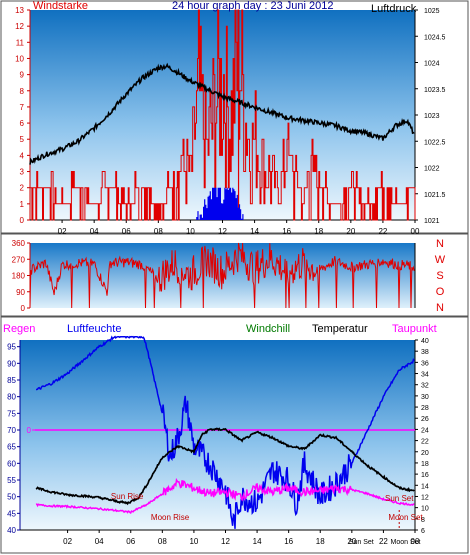  What do you see at coordinates (22, 123) in the screenshot?
I see `top-left-tick-label: 6` at bounding box center [22, 123].